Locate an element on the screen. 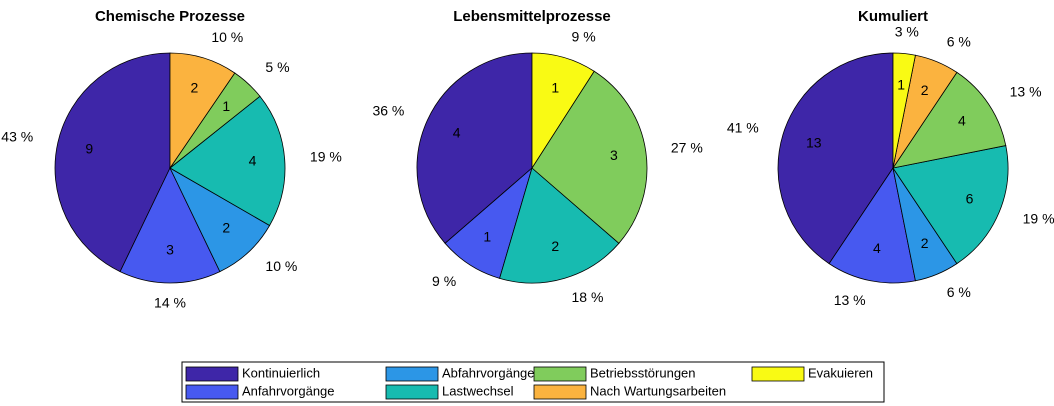  legend-label: Betriebsstörungen is located at coordinates (643, 372).